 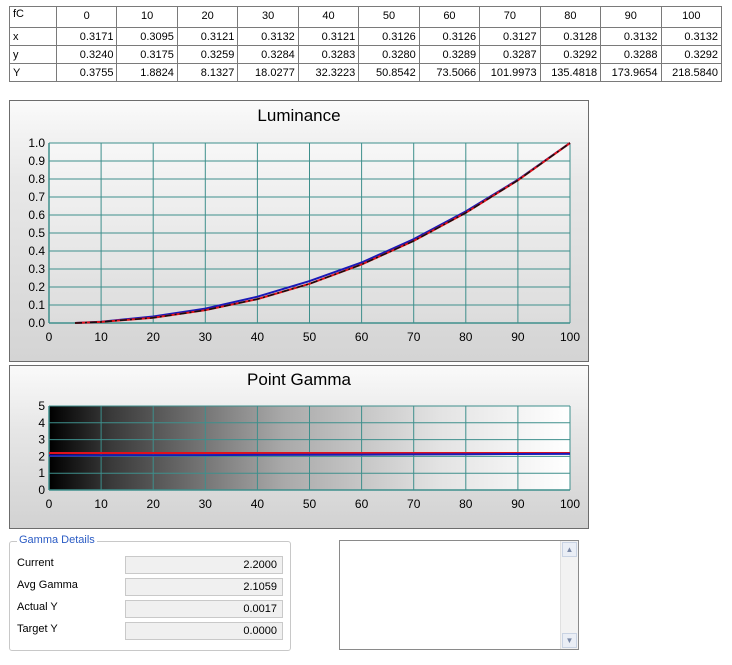 What do you see at coordinates (510, 36) in the screenshot?
I see `table-cell: 0.3127` at bounding box center [510, 36].